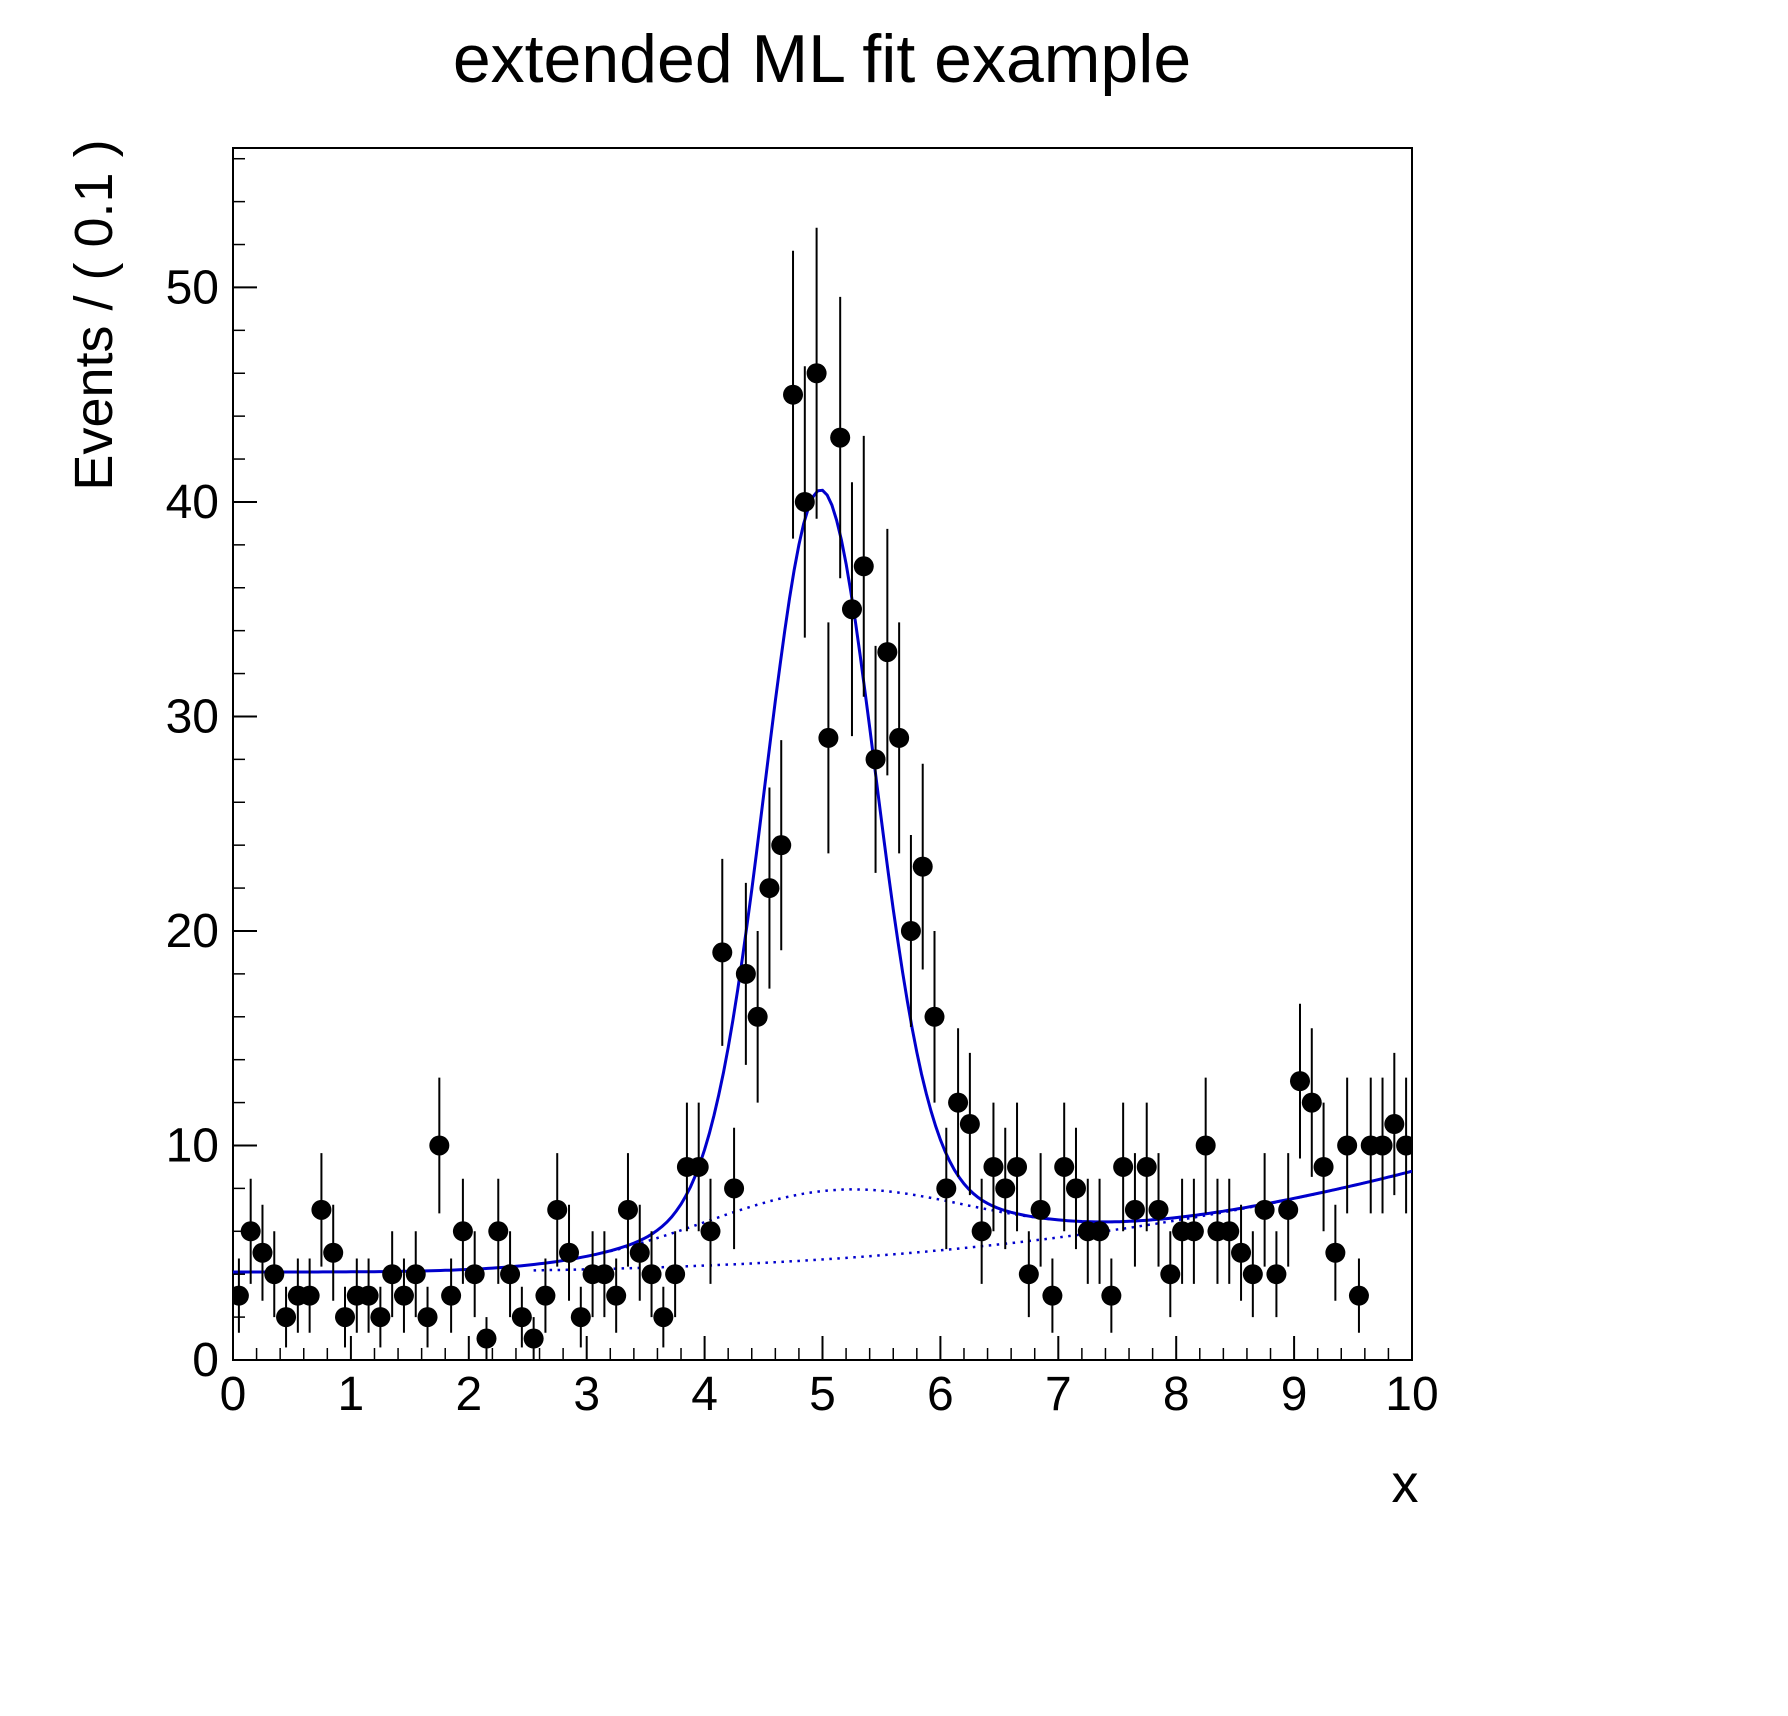  What do you see at coordinates (822, 59) in the screenshot?
I see `chart-title: extended ML fit example` at bounding box center [822, 59].